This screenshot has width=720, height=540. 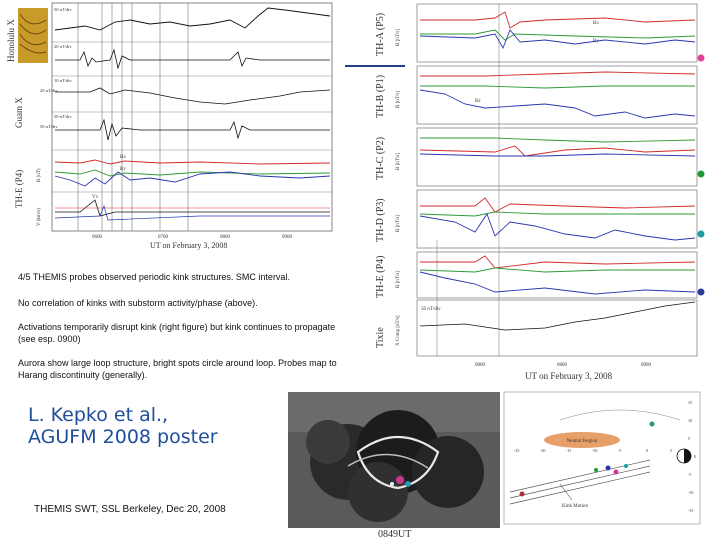 I want to click on orbit-x-tick-0: -25, so click(x=516, y=450).